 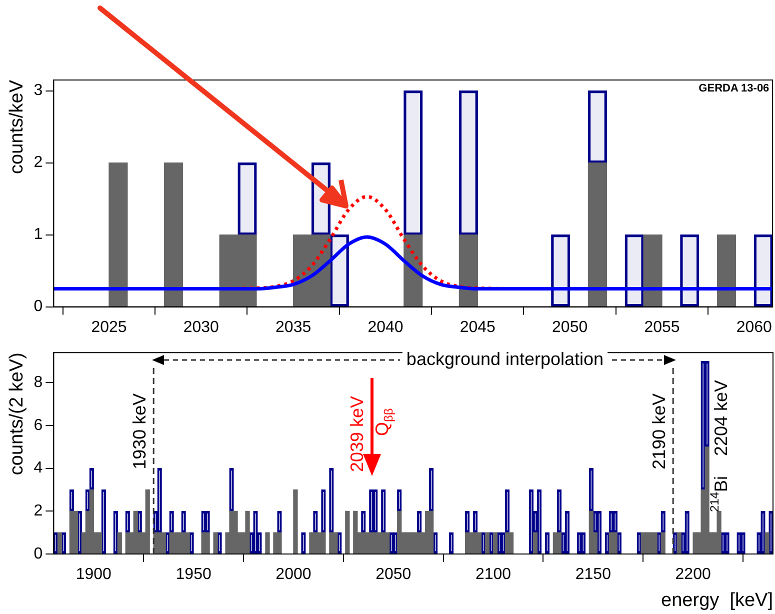 I want to click on x-tick-label: 2035, so click(x=294, y=327).